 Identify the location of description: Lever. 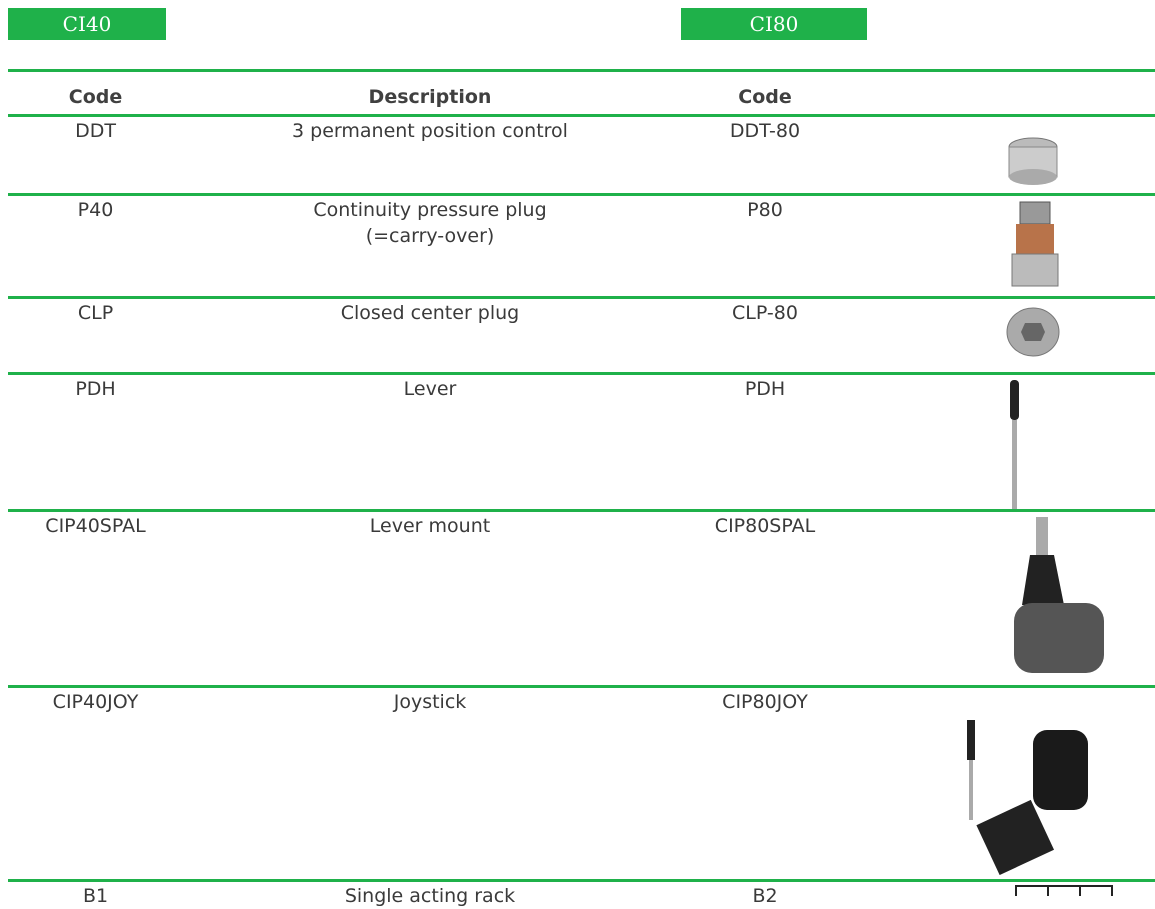
(430, 389).